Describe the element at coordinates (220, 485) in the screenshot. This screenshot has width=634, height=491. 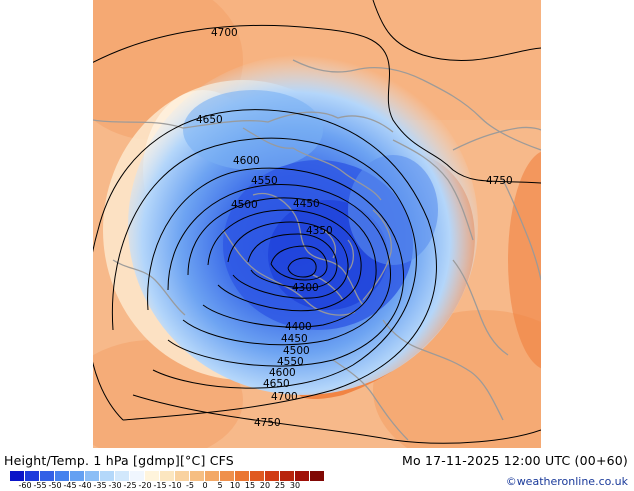
I see `color-scale-tick: 5` at that location.